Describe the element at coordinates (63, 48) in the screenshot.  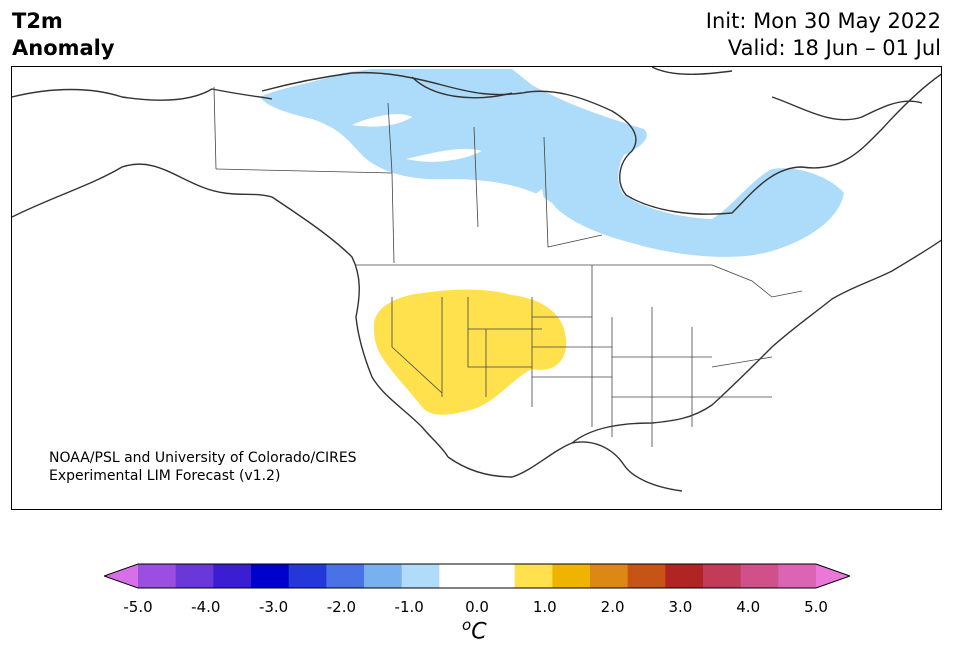
I see `title-line-2: Anomaly` at that location.